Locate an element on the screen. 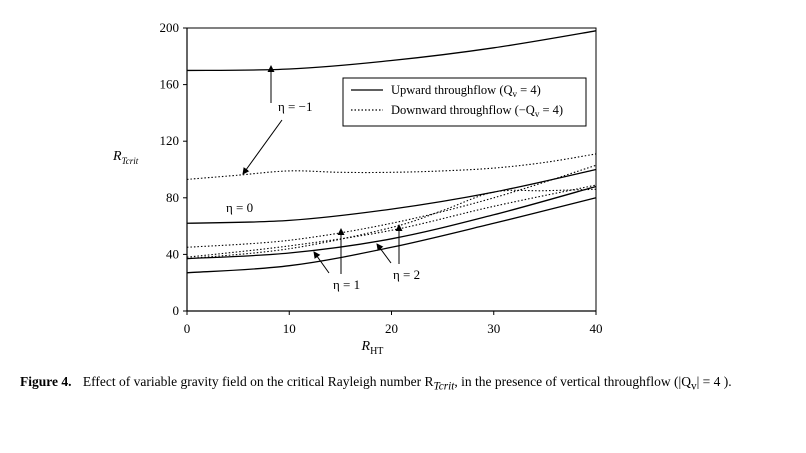 This screenshot has height=453, width=806. series-line-eta-2-dotted is located at coordinates (391, 224).